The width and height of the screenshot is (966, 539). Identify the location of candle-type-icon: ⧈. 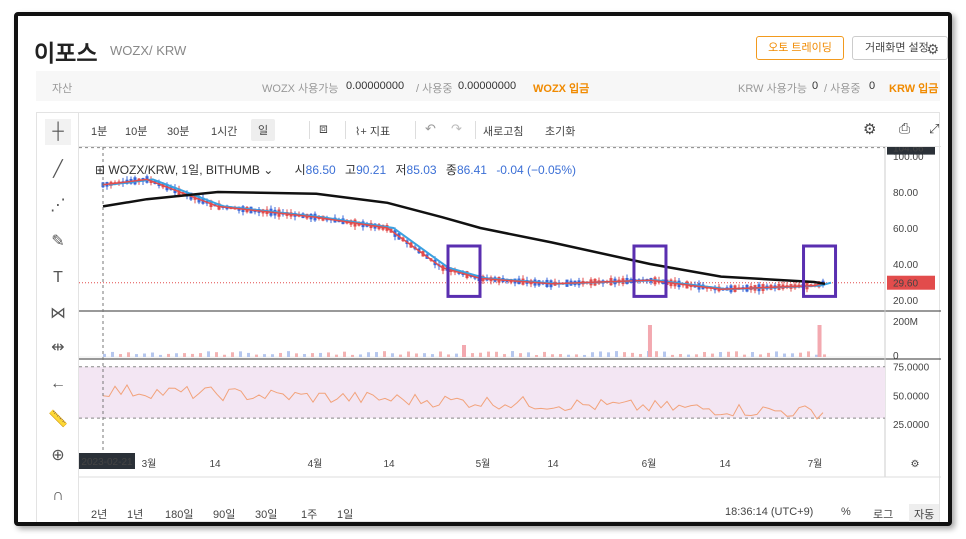
(323, 128).